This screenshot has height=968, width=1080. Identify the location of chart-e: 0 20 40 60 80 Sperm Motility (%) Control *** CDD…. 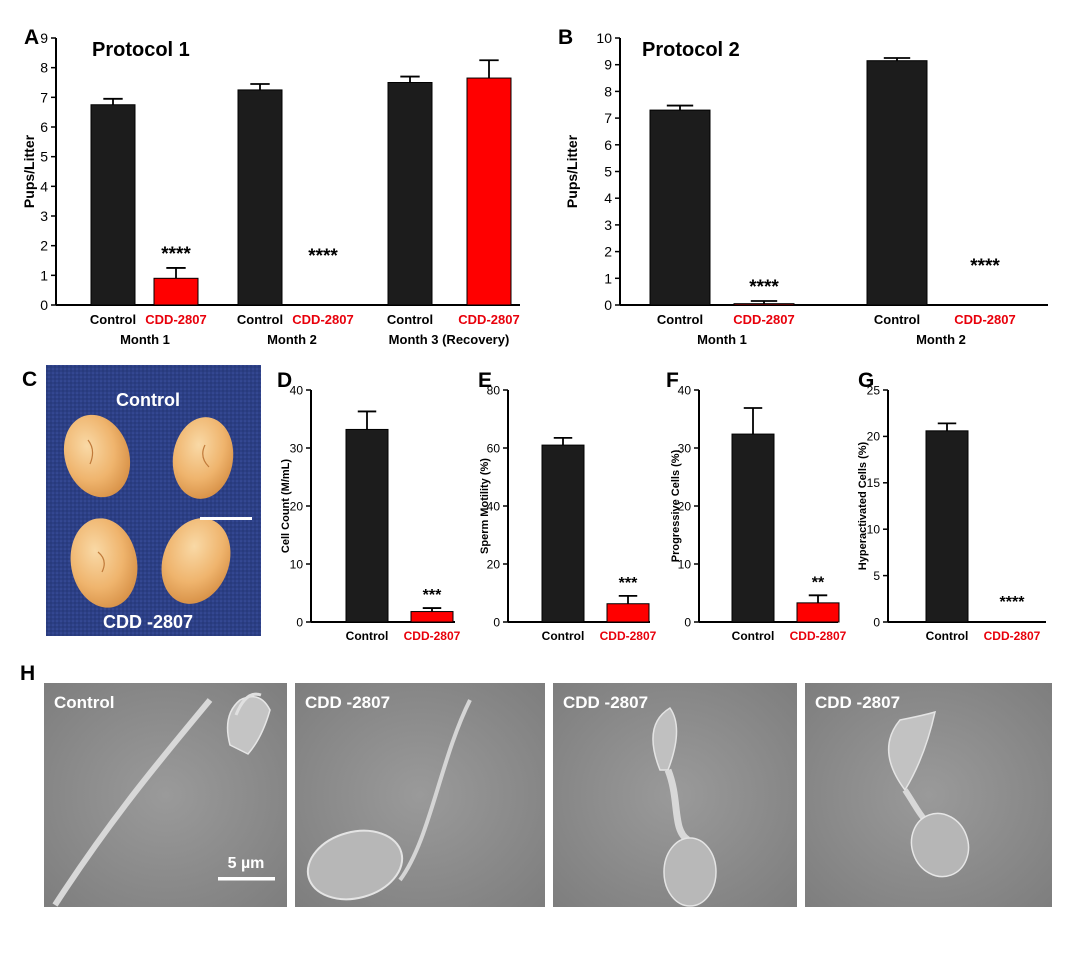
(568, 513).